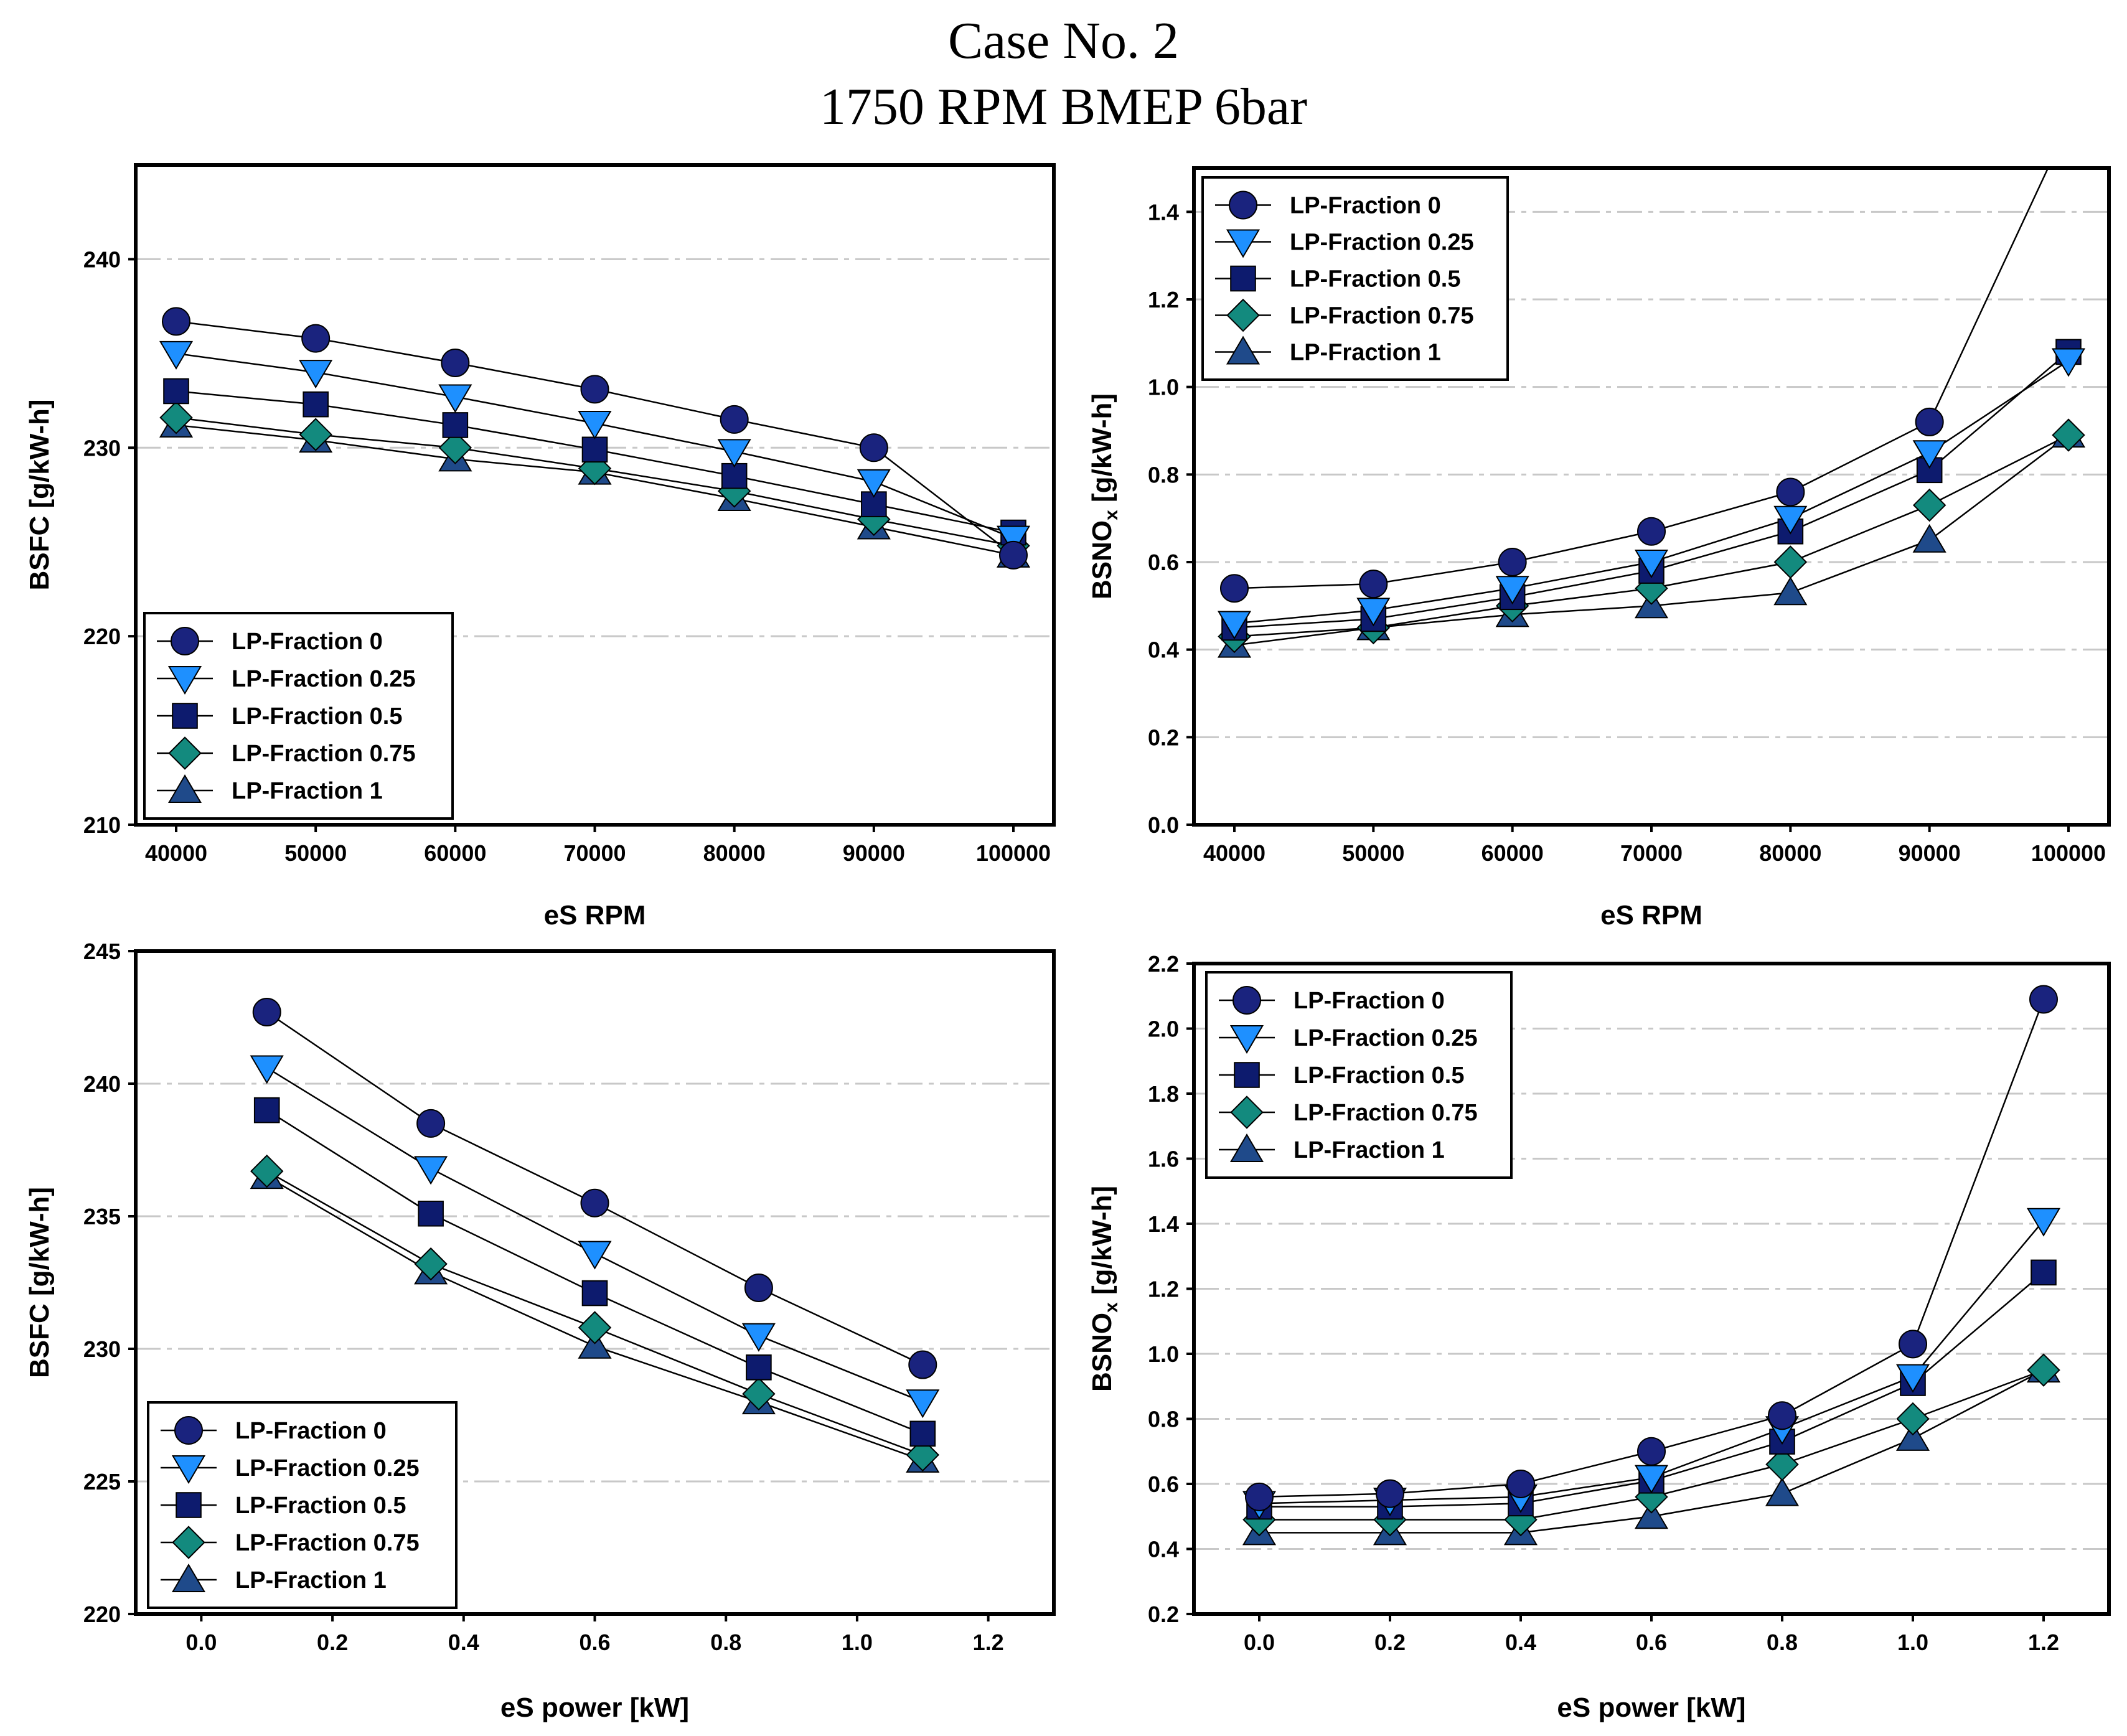 The height and width of the screenshot is (1736, 2127). Describe the element at coordinates (1063, 41) in the screenshot. I see `figure-title-line1: Case No. 2` at that location.